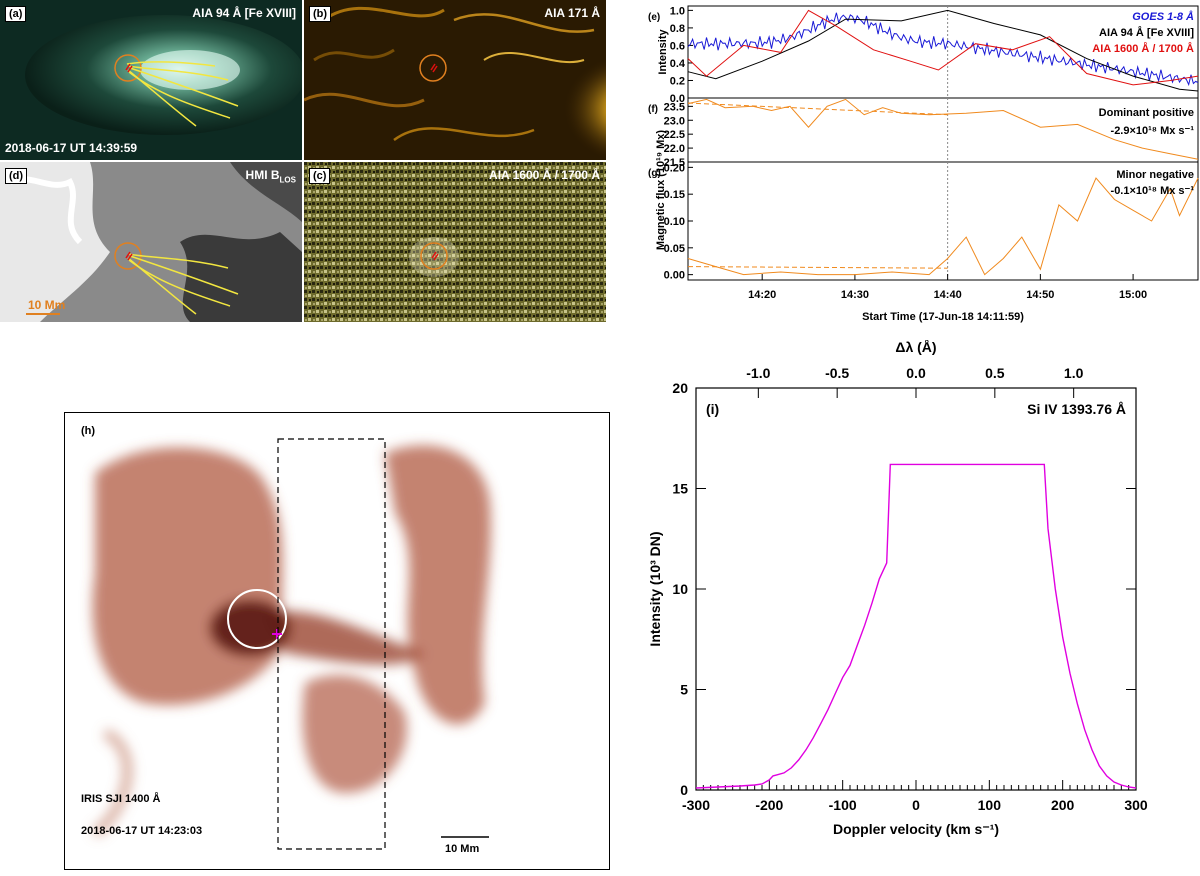 Image resolution: width=1200 pixels, height=876 pixels. Describe the element at coordinates (654, 17) in the screenshot. I see `lc-tag-e: (e)` at that location.